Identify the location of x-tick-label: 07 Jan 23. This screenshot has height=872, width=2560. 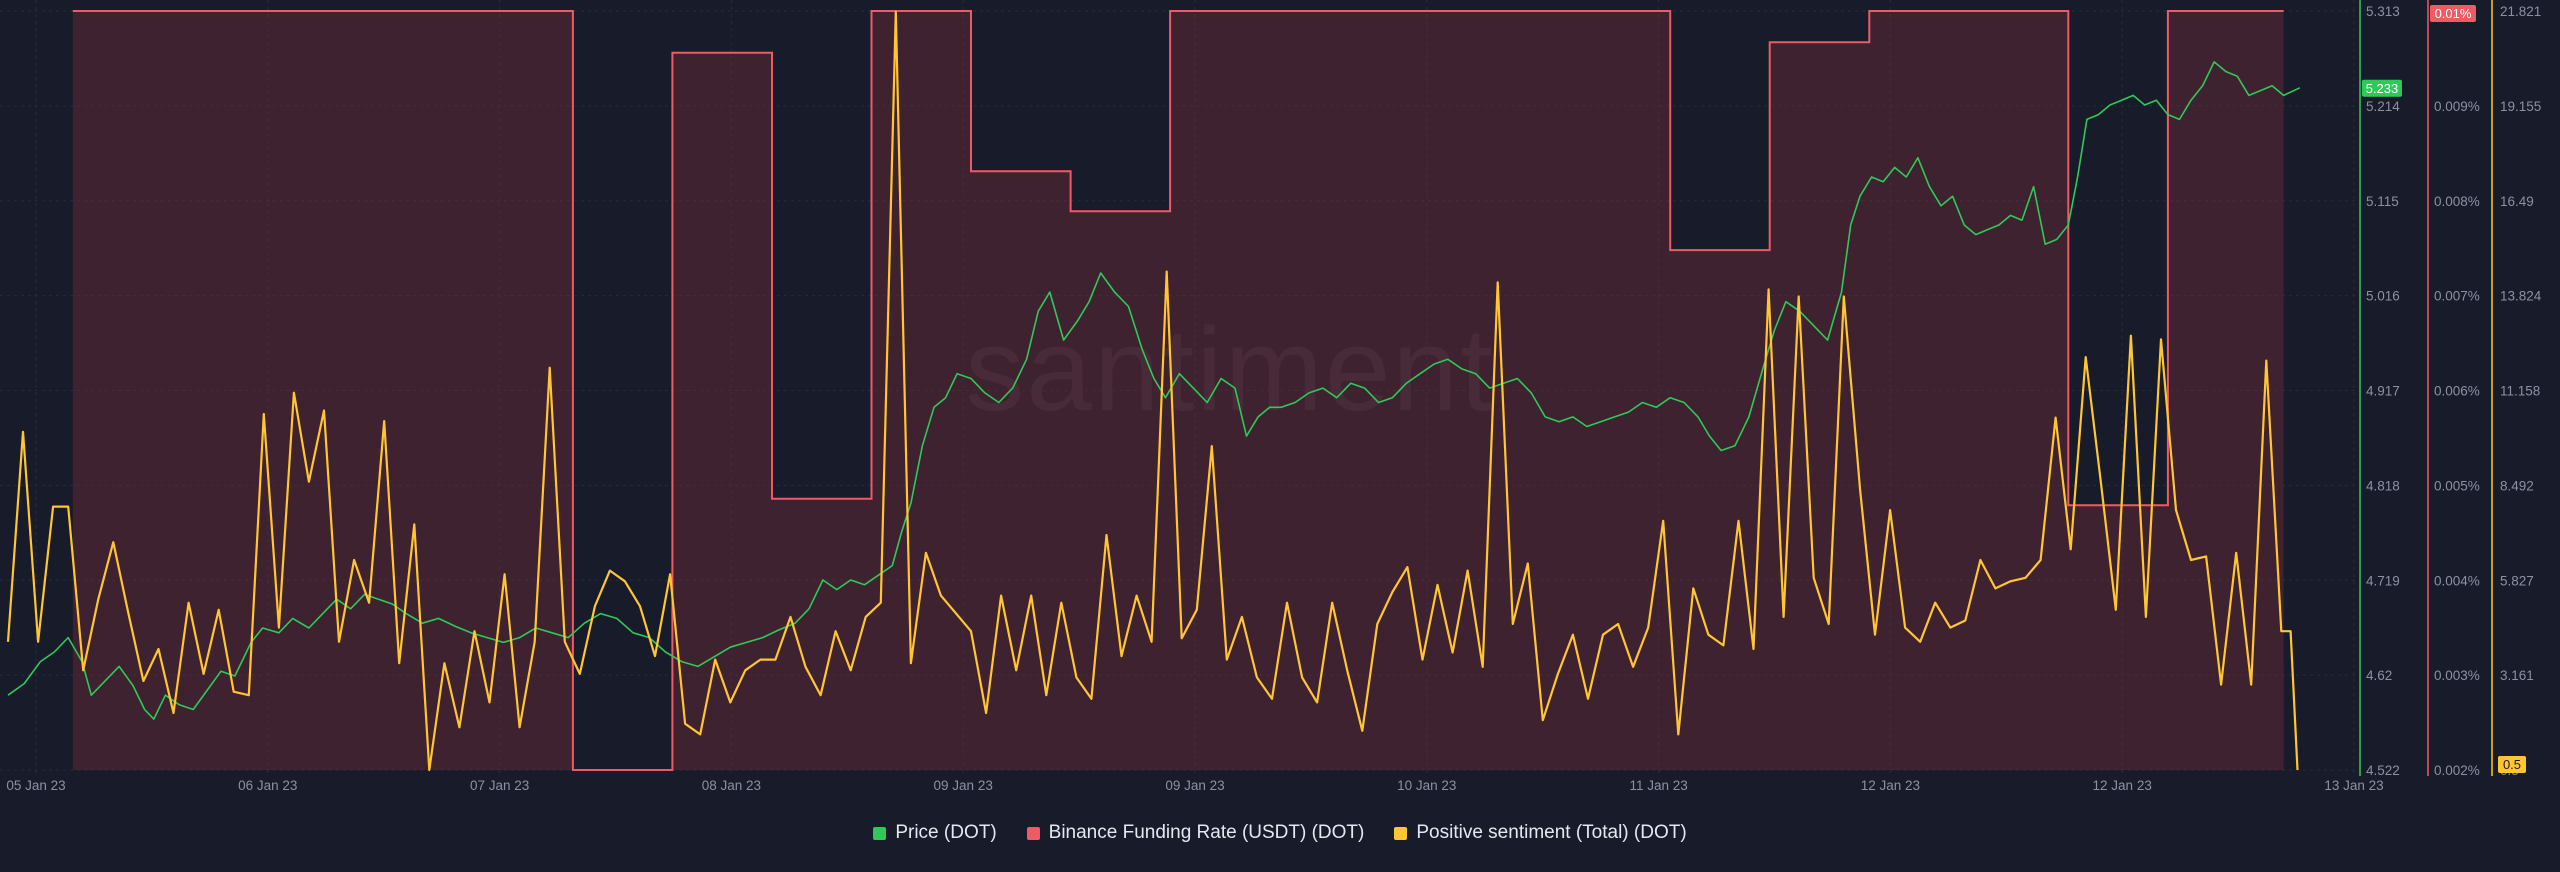
(499, 785).